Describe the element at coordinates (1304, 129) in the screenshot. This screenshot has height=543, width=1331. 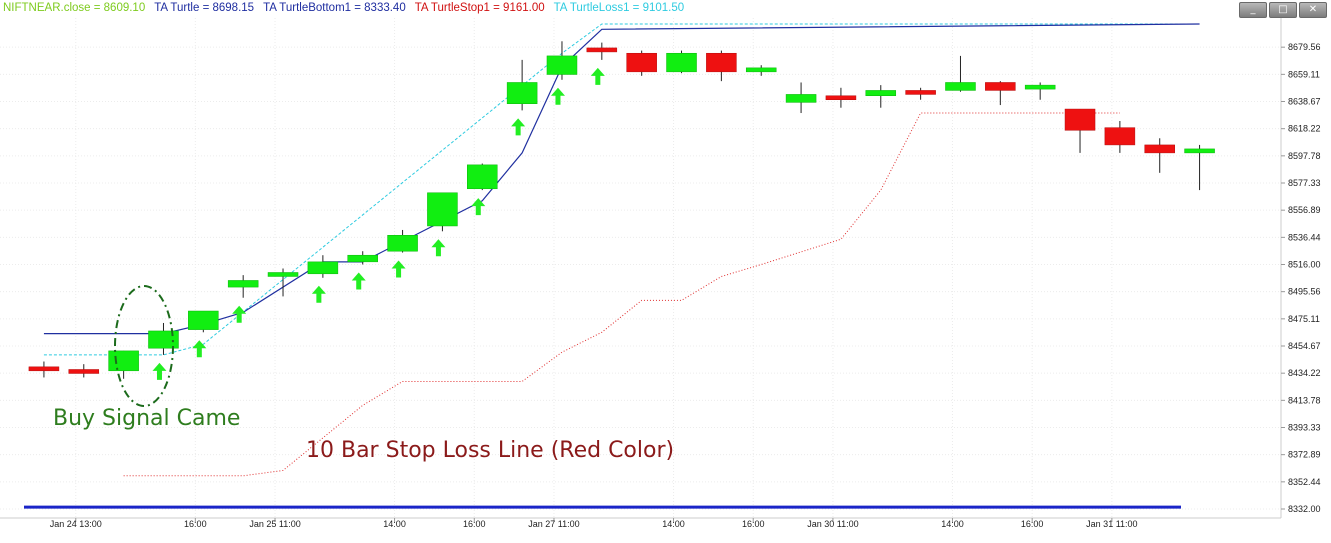
I see `y-tick-label: 8618.22` at that location.